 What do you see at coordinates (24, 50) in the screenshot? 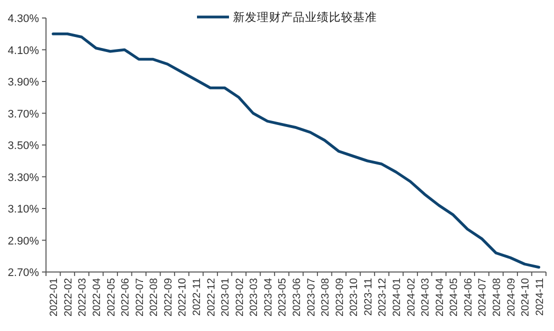
I see `y-tick-label: 4.10%` at bounding box center [24, 50].